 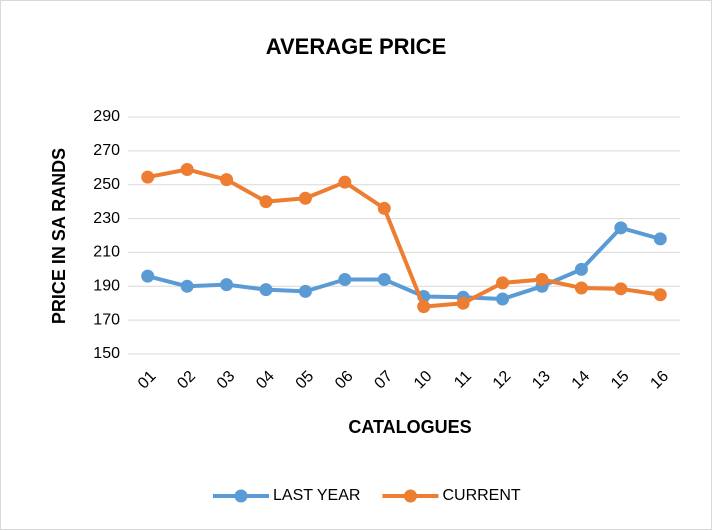 What do you see at coordinates (106, 286) in the screenshot?
I see `y-tick-label: 190` at bounding box center [106, 286].